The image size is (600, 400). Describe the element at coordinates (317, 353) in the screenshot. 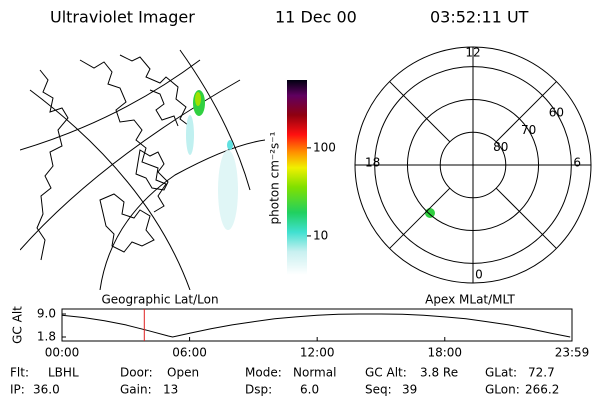

I see `x-tick-label: 12:00` at that location.